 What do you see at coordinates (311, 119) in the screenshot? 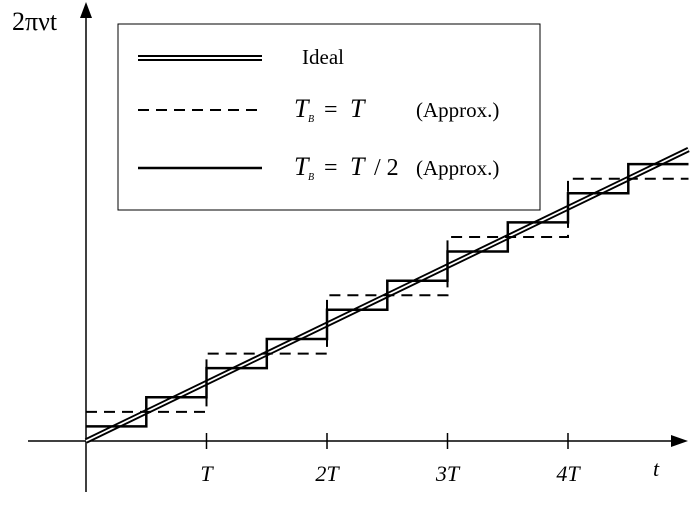
I see `legend-tb-t-subscript: B` at bounding box center [311, 119].